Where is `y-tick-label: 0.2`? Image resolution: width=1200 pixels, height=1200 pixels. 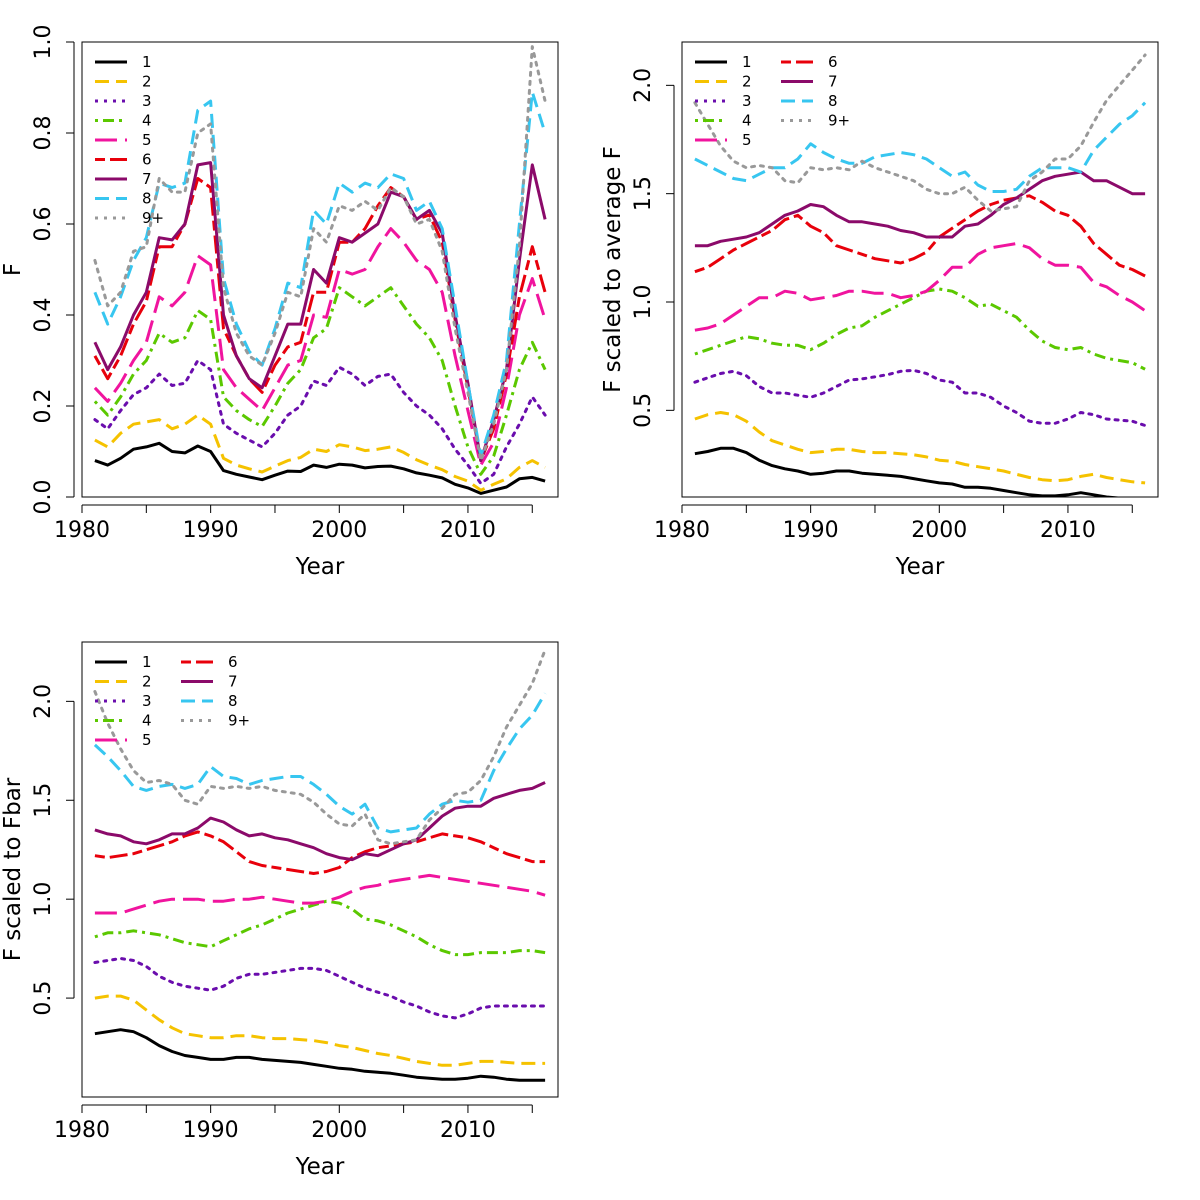
y-tick-label: 0.2 is located at coordinates (43, 406).